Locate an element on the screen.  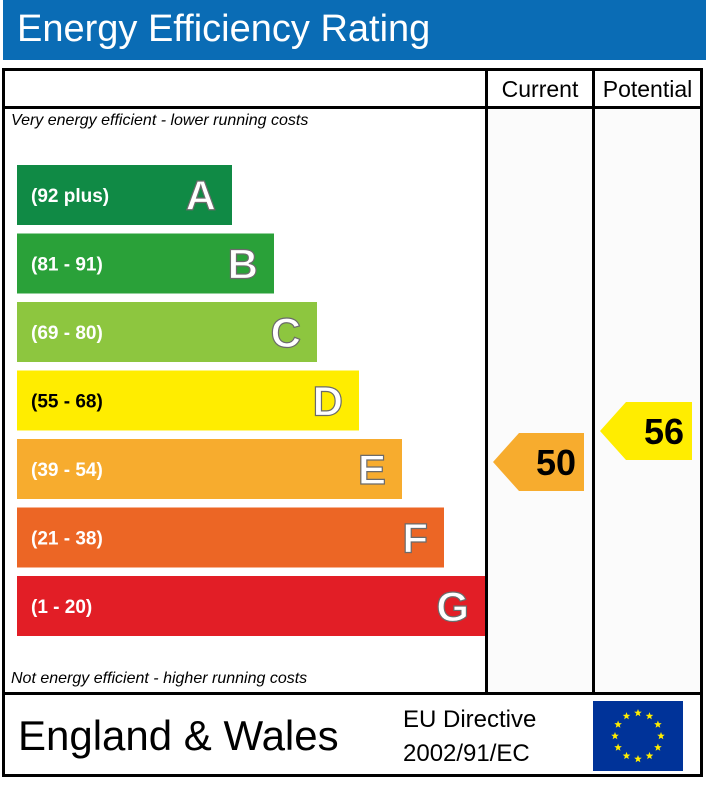
band-range-g: (1 - 20) is located at coordinates (61, 607).